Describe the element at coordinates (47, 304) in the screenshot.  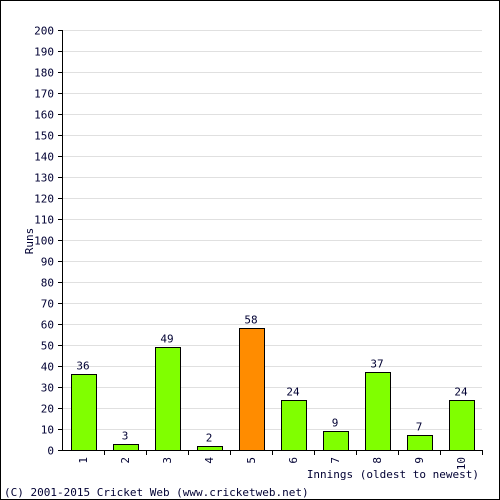
I see `y-tick-label: 70` at that location.